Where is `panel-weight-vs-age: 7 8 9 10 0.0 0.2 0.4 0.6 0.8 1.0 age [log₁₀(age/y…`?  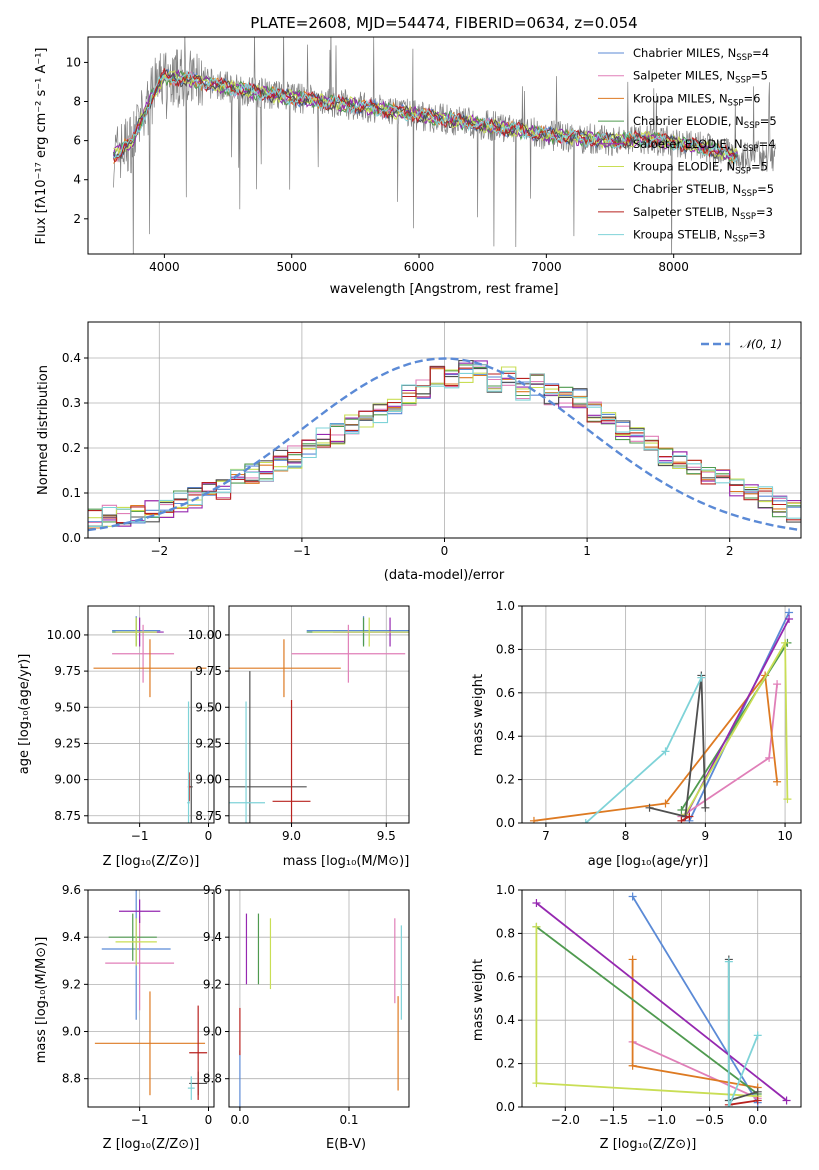
panel-weight-vs-age: 7 8 9 10 0.0 0.2 0.4 0.6 0.8 1.0 age [log₁₀(age/y… is located at coordinates (636, 734).